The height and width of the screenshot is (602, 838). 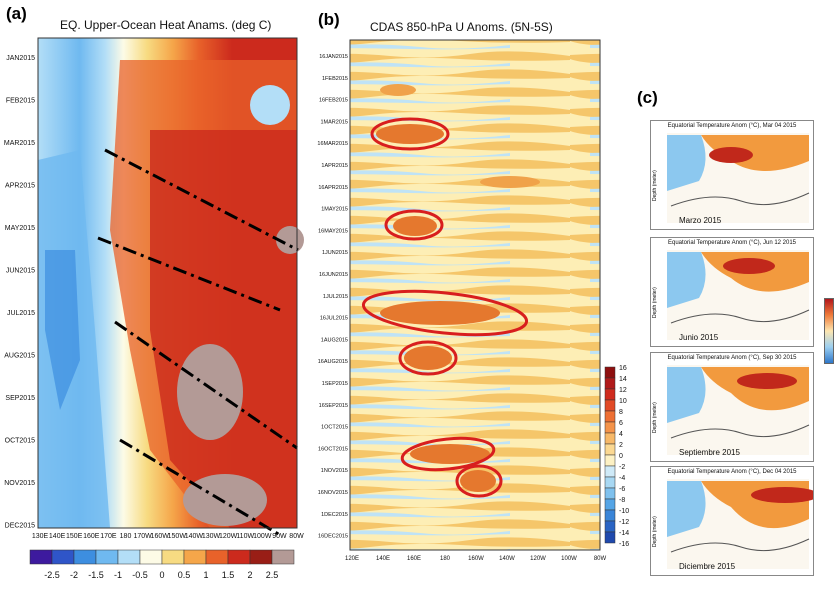 What do you see at coordinates (334, 471) in the screenshot?
I see `panel-b-date-label: 1NOV2015` at bounding box center [334, 471].